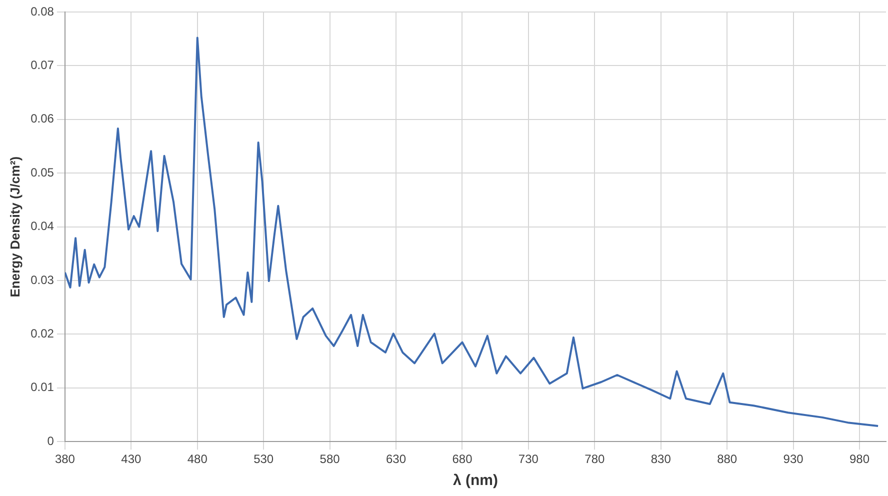  What do you see at coordinates (42, 119) in the screenshot?
I see `y-tick-label: 0.06` at bounding box center [42, 119].